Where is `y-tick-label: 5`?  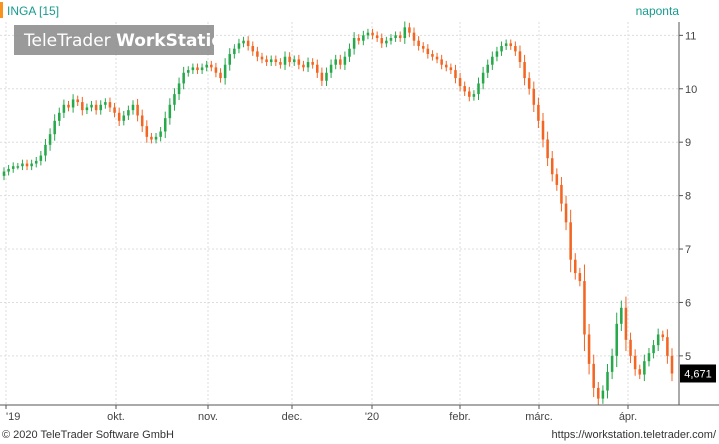
y-tick-label: 5 is located at coordinates (688, 357).